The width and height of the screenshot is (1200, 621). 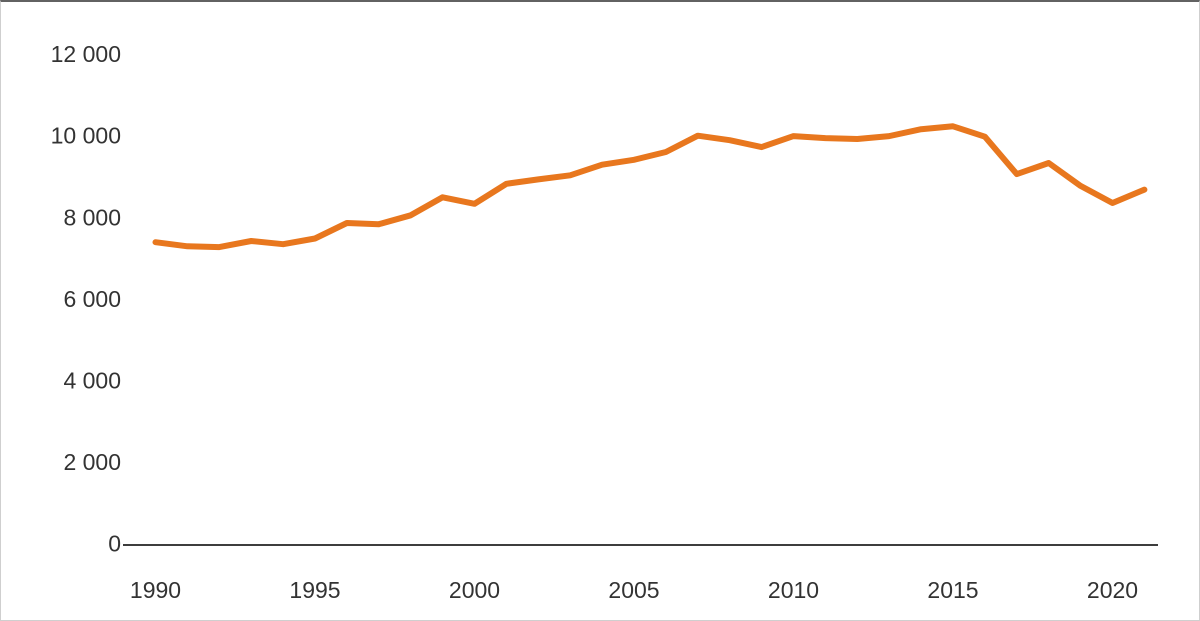 I want to click on x-axis-tick-labels: 1990 1995 2000 2005 2010 2015 2020, so click(x=634, y=590).